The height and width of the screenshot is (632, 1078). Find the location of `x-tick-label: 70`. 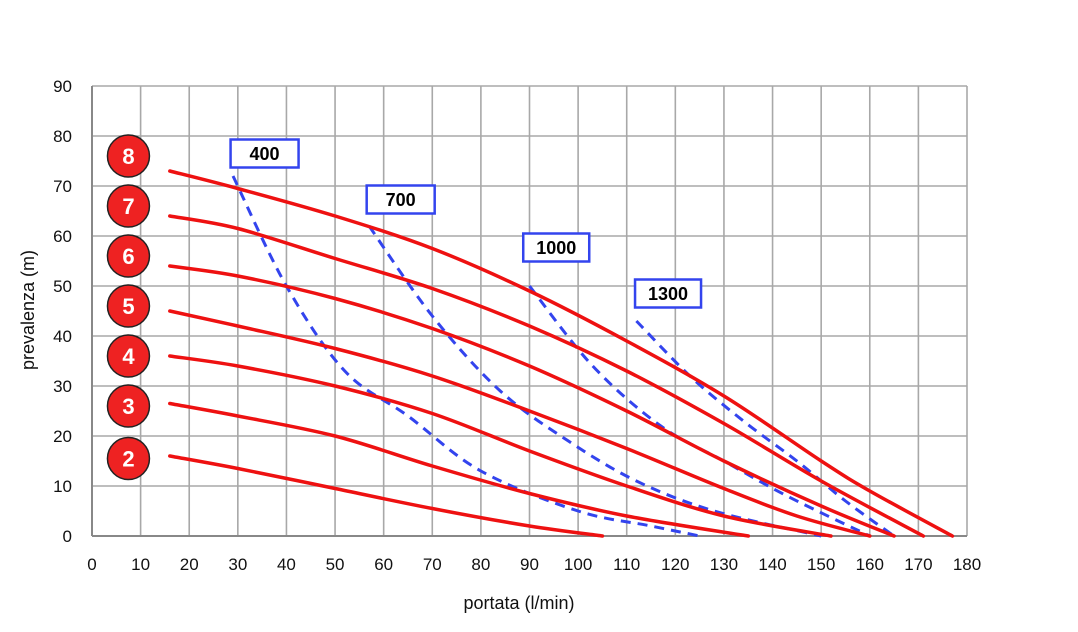

x-tick-label: 70 is located at coordinates (432, 564).